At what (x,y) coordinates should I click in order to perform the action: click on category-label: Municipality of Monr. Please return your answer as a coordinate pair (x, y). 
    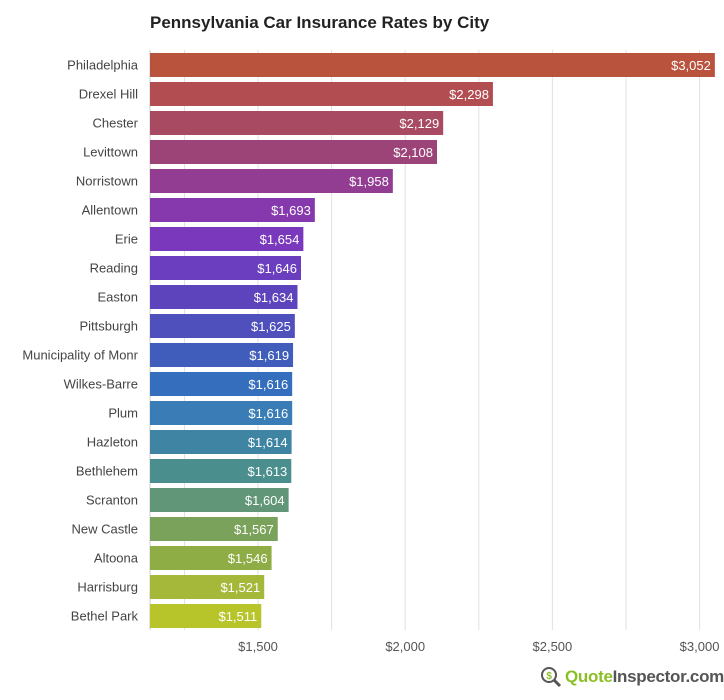
    Looking at the image, I should click on (80, 355).